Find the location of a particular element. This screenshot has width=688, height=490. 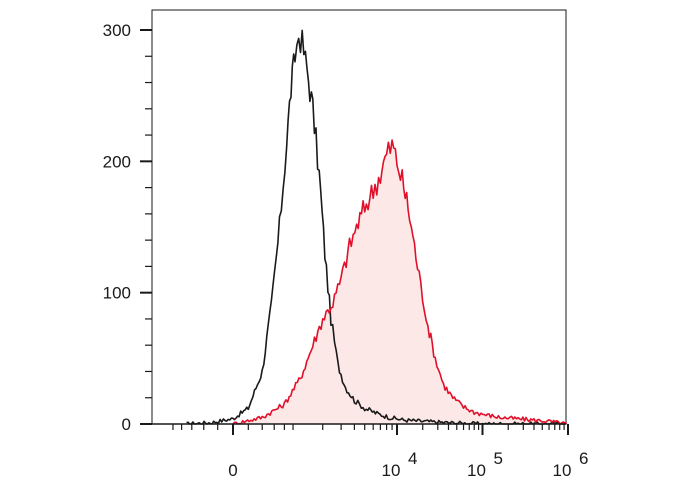

y-tick-labels: 0 100 200 300 is located at coordinates (117, 227).